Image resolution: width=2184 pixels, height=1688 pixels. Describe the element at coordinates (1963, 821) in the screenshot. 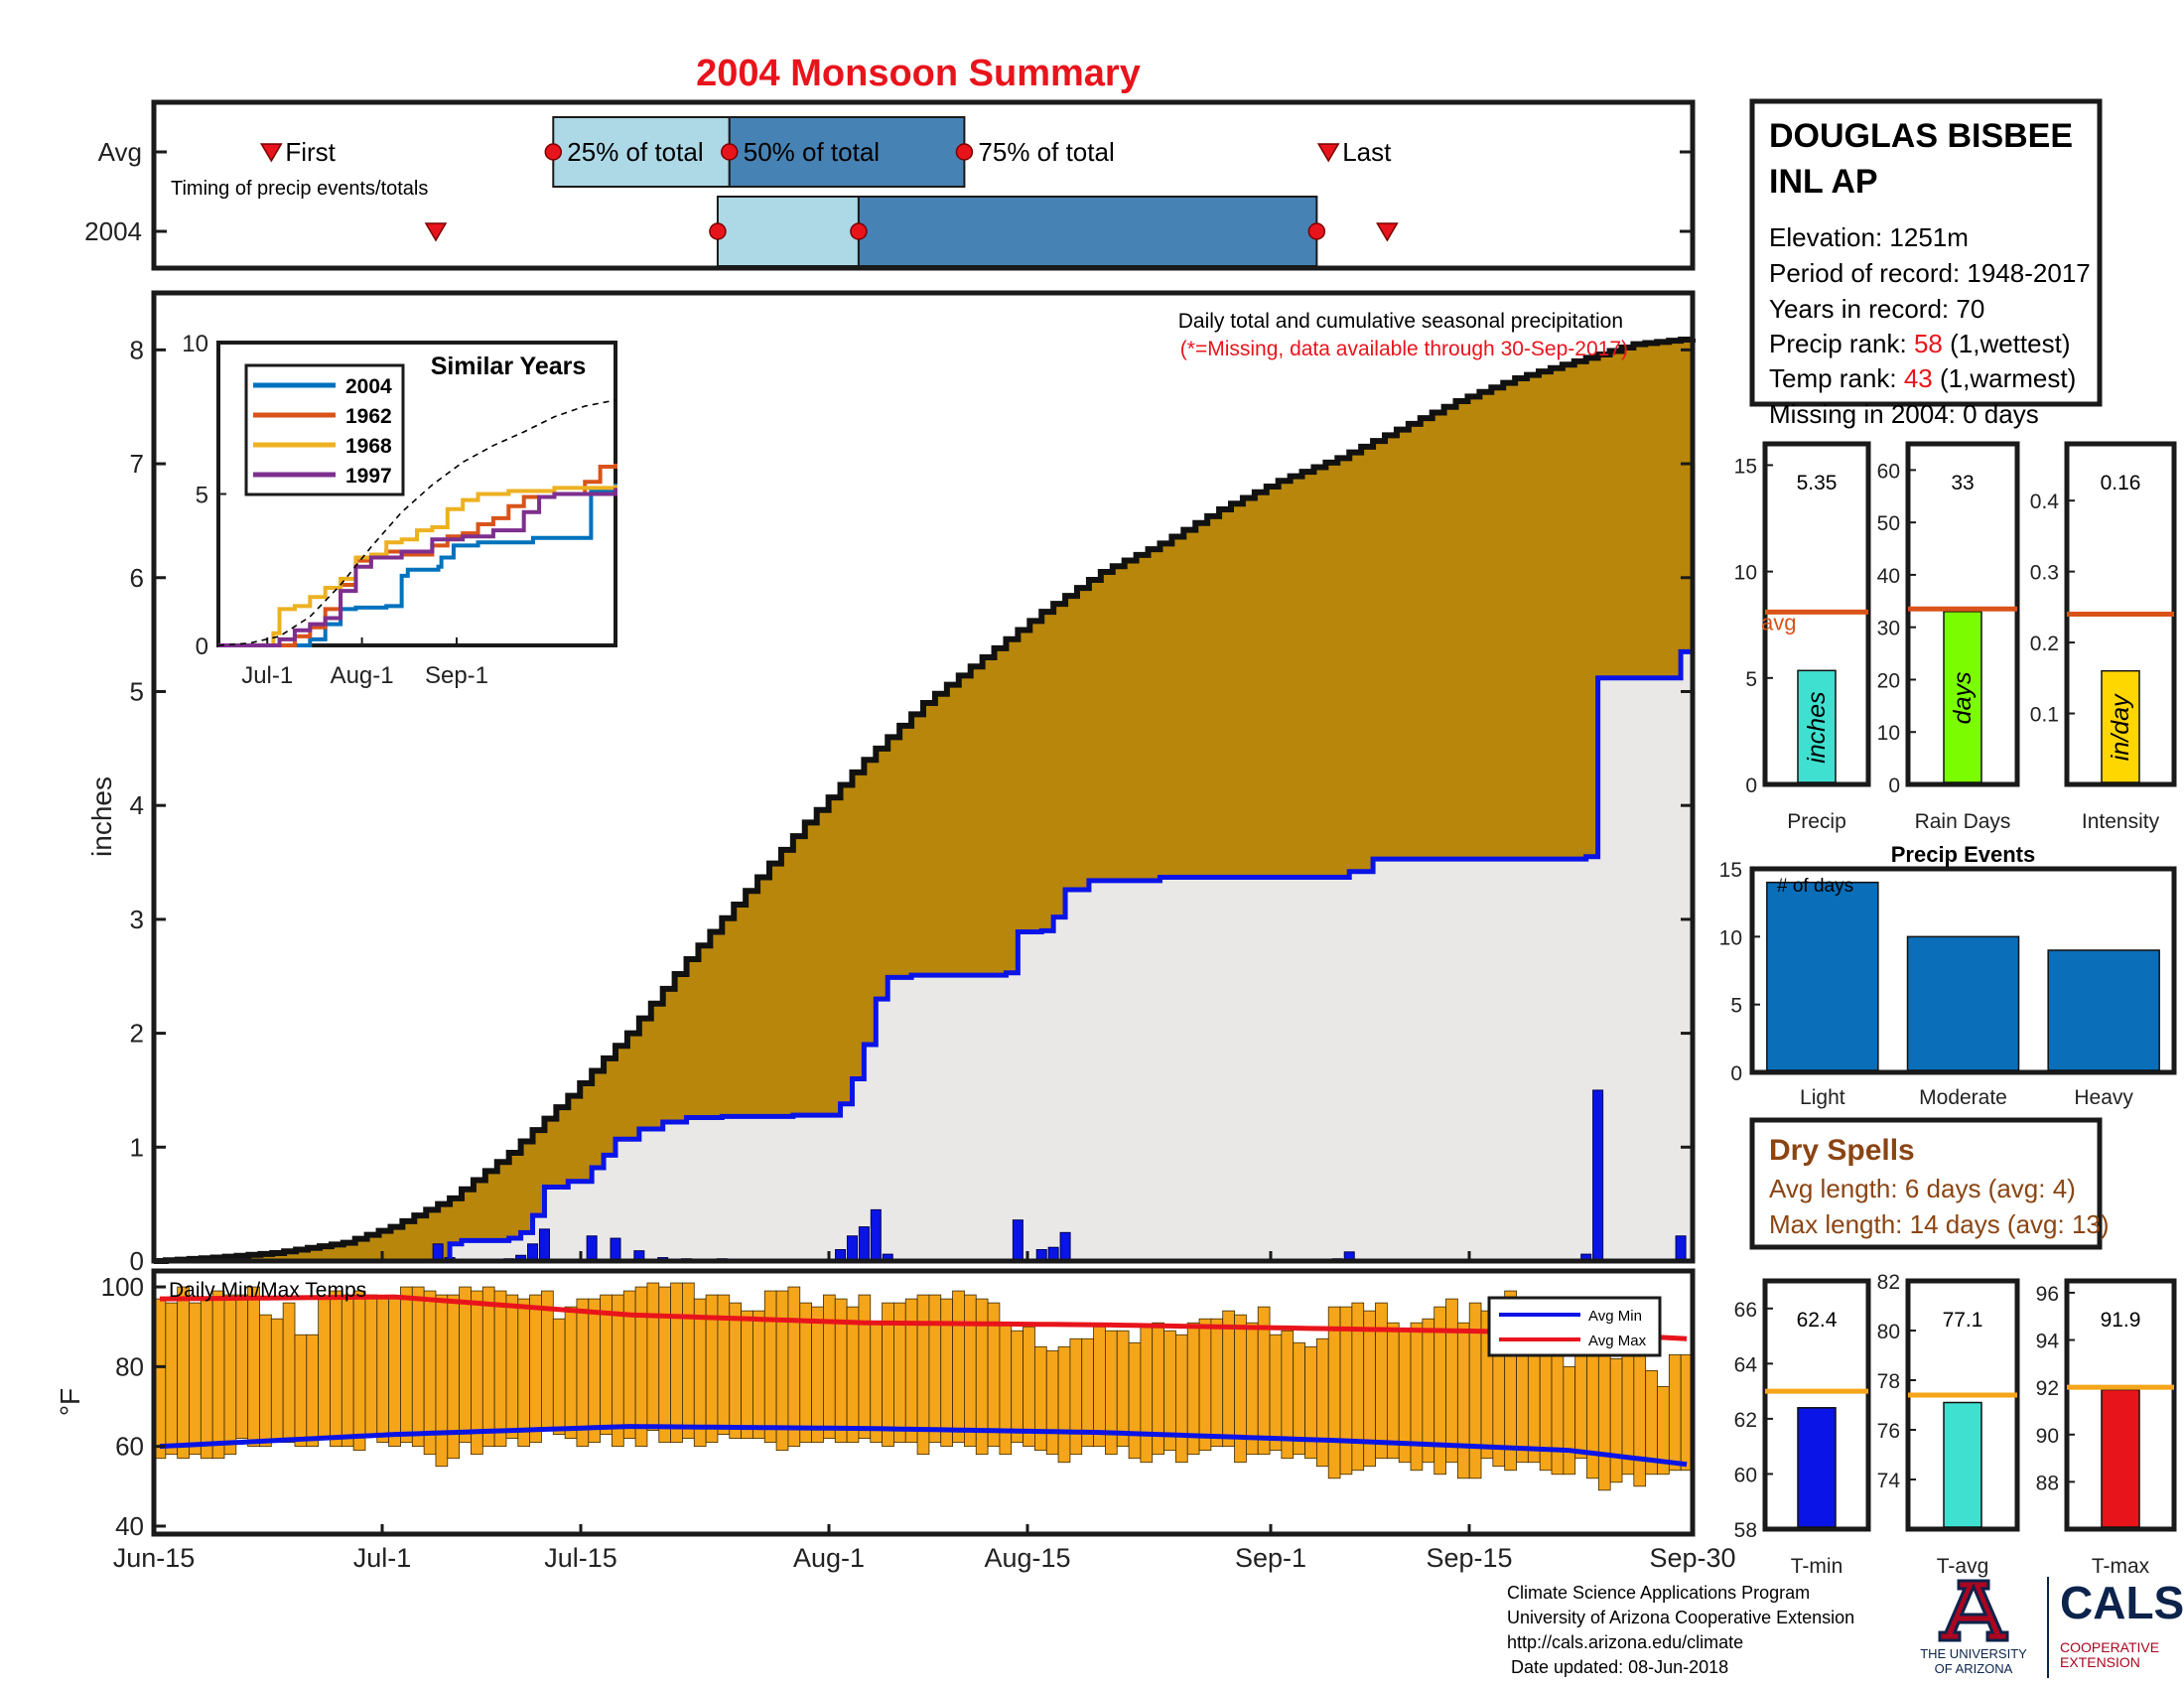

I see `mini-panel-label: Rain Days` at that location.